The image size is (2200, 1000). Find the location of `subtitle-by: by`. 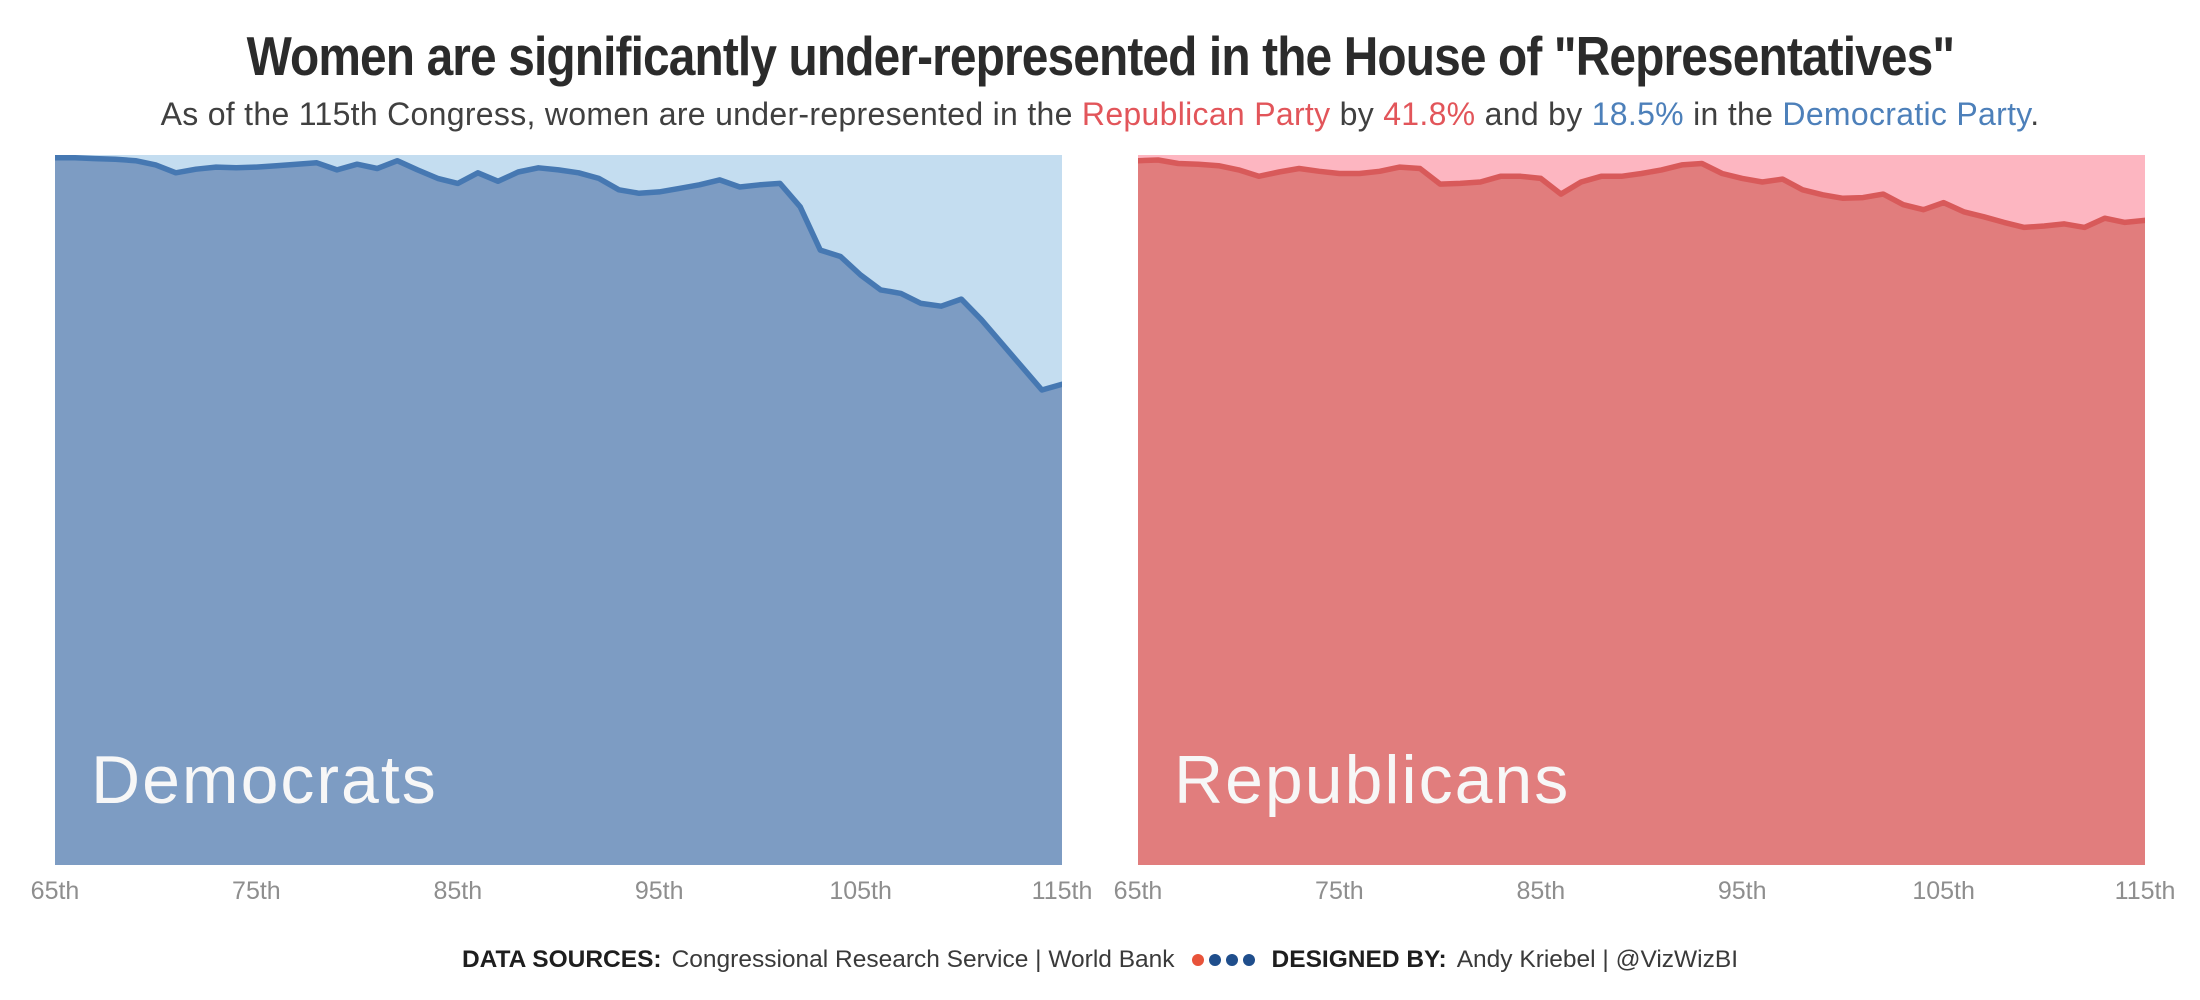

subtitle-by: by is located at coordinates (1357, 114).